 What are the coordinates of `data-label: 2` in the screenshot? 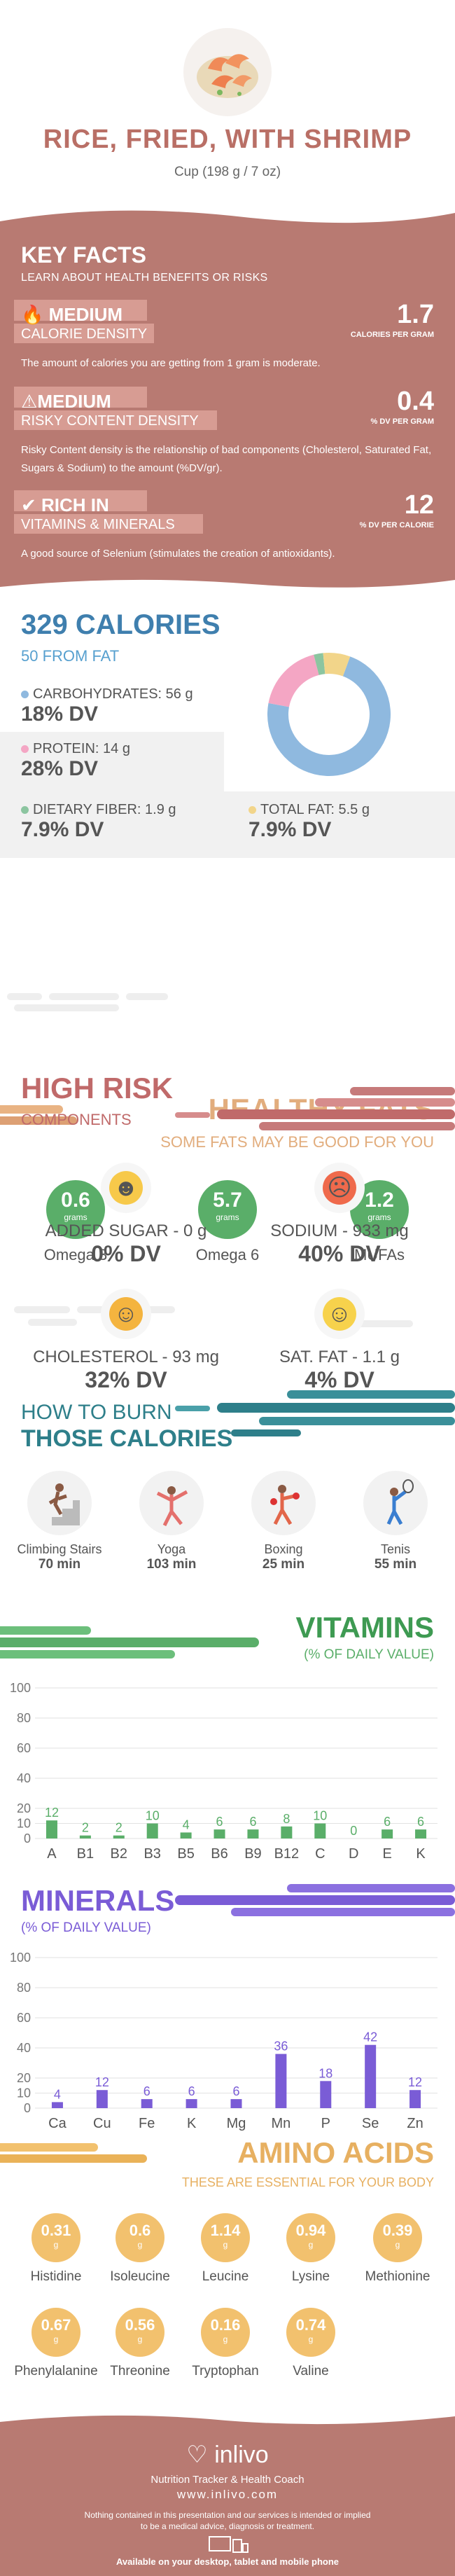 It's located at (118, 1828).